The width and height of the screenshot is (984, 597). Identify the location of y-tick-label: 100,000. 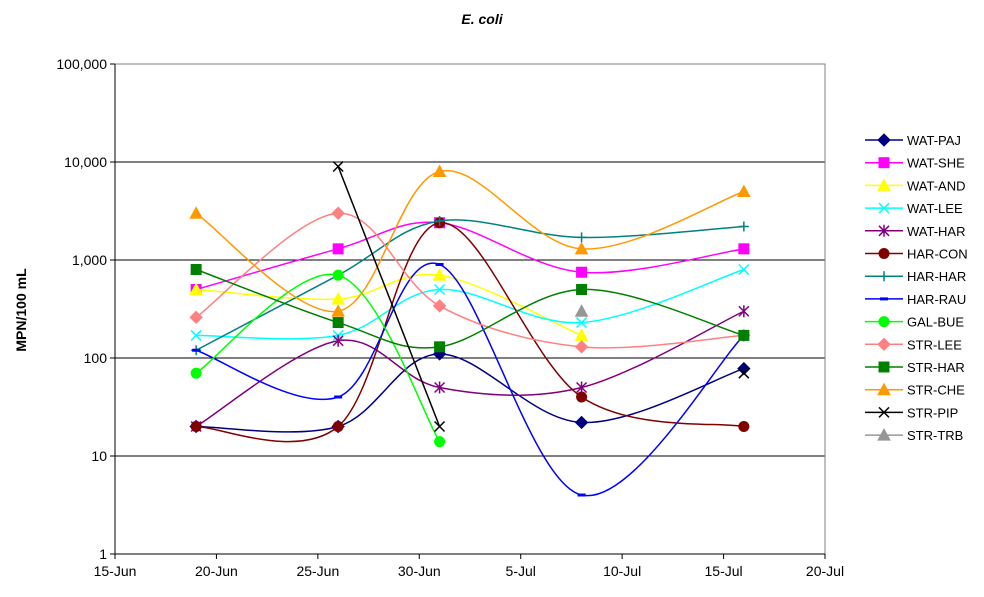
(81, 64).